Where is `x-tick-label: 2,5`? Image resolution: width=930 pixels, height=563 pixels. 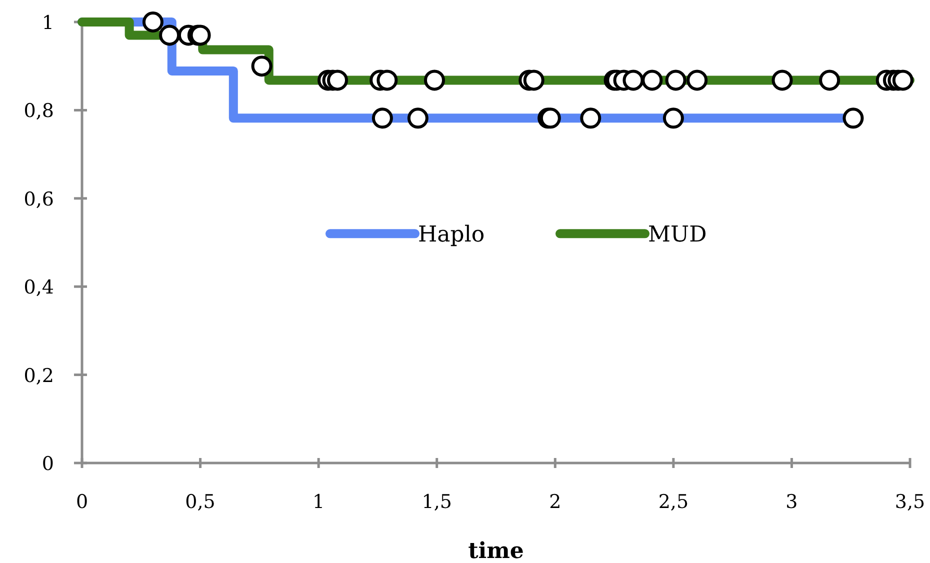 x-tick-label: 2,5 is located at coordinates (673, 502).